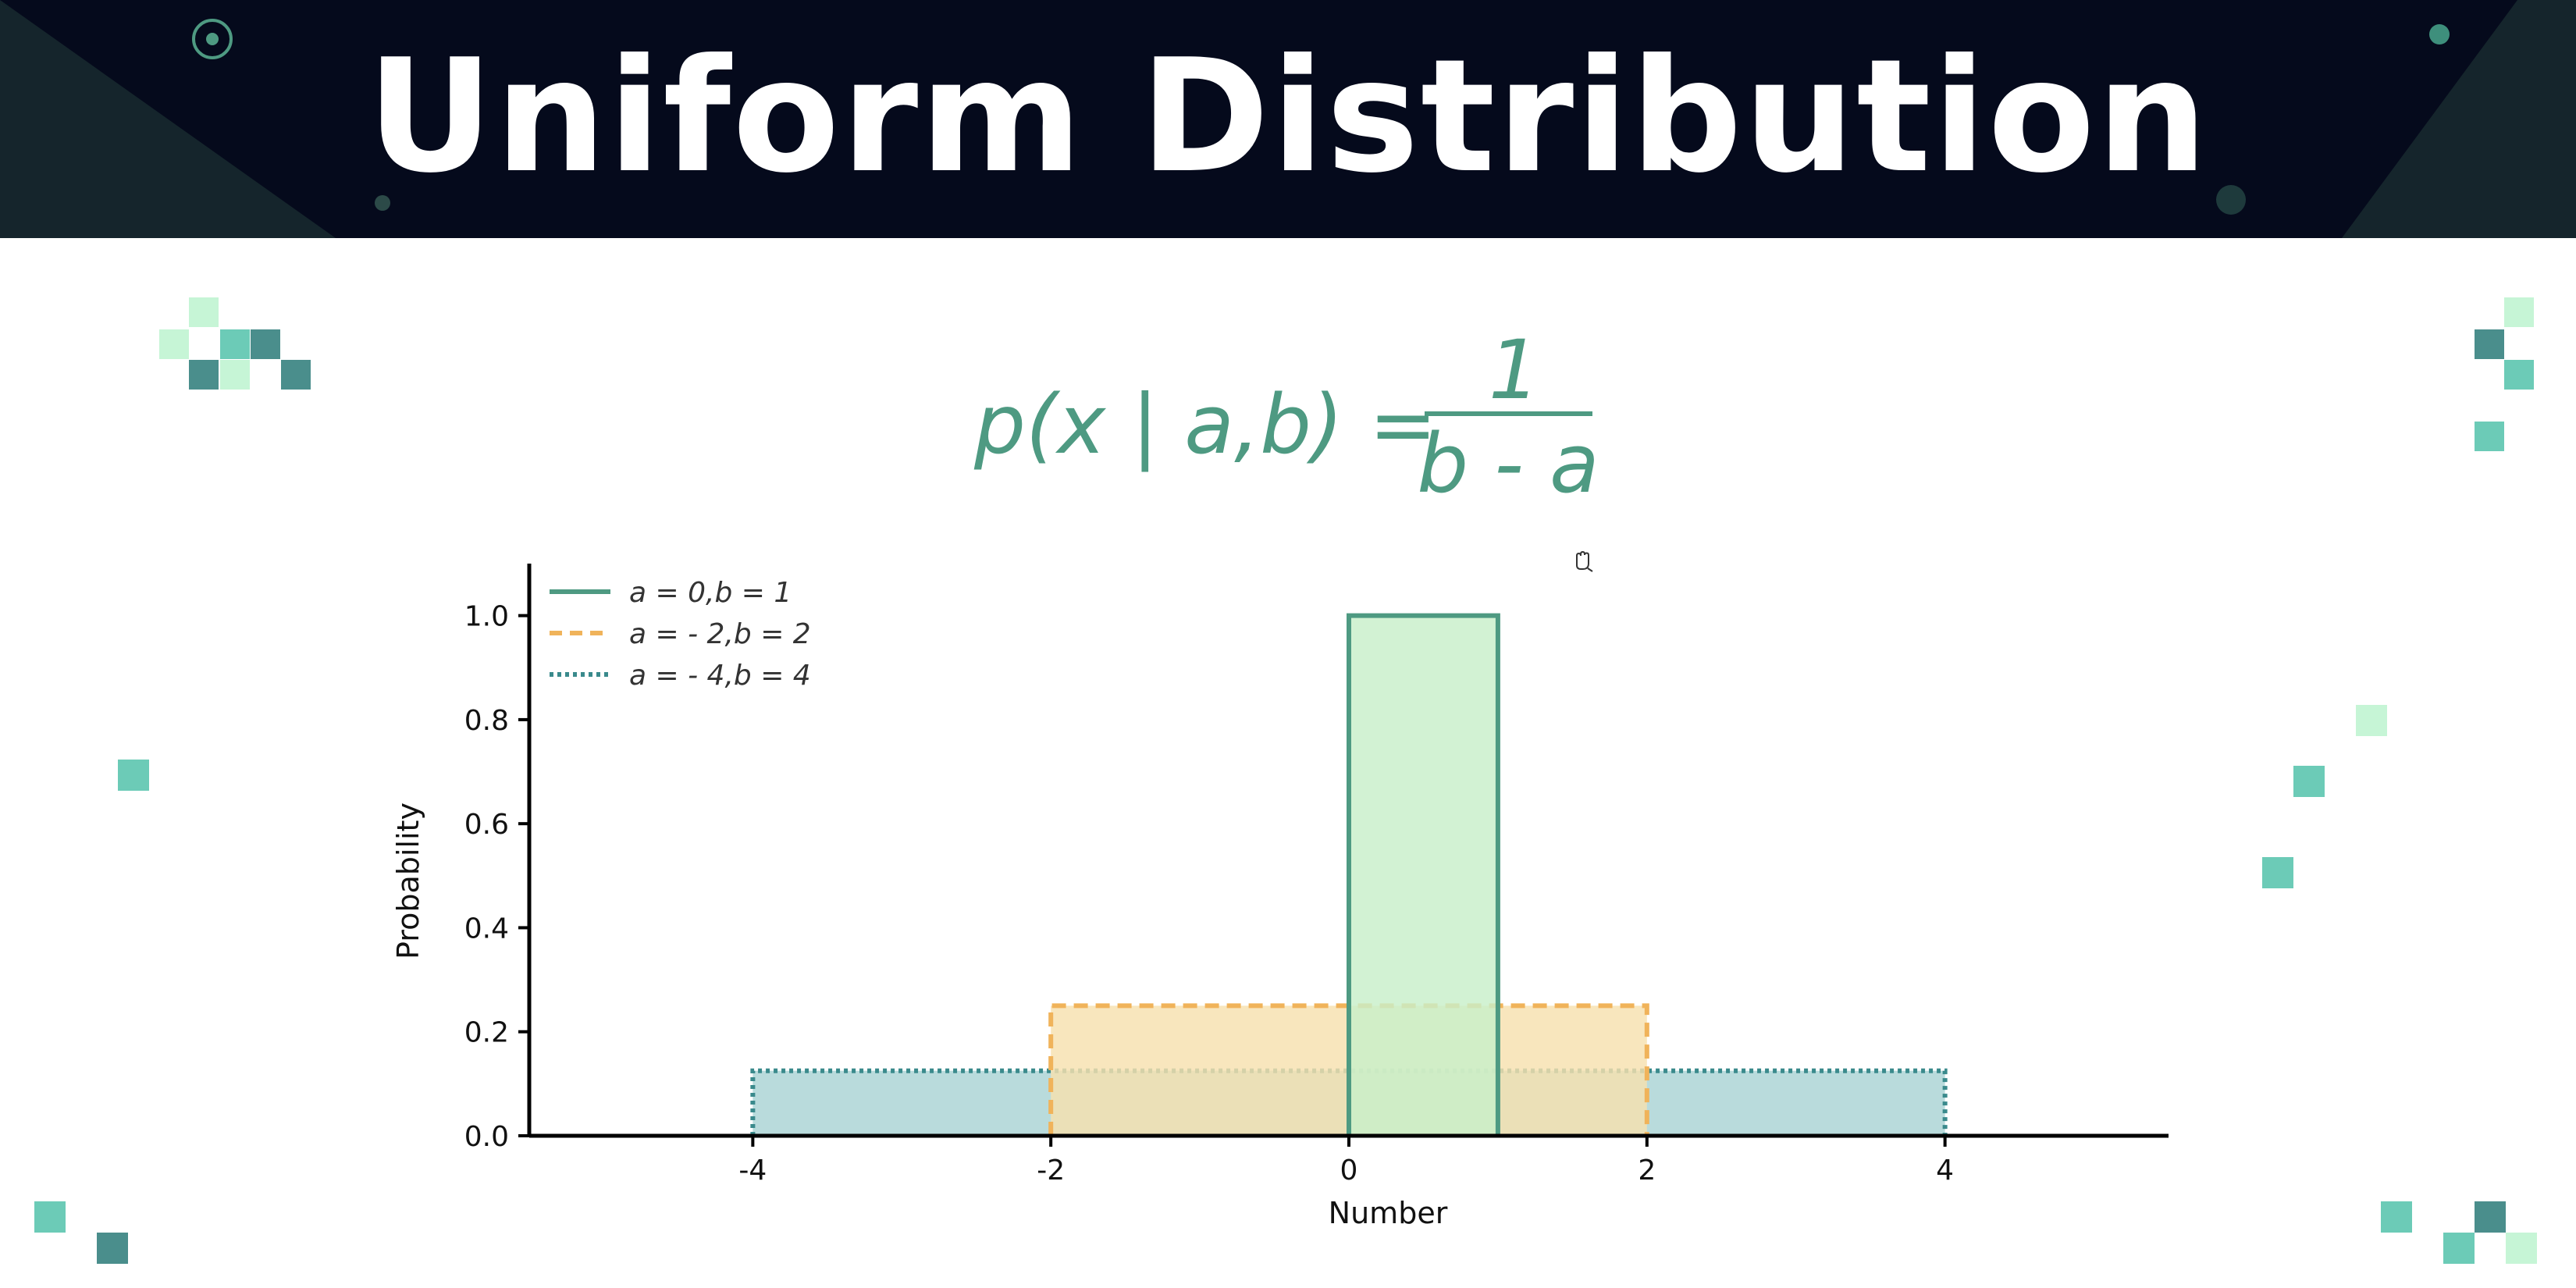  I want to click on formula-lhs: p(x | a,b) =, so click(1205, 424).